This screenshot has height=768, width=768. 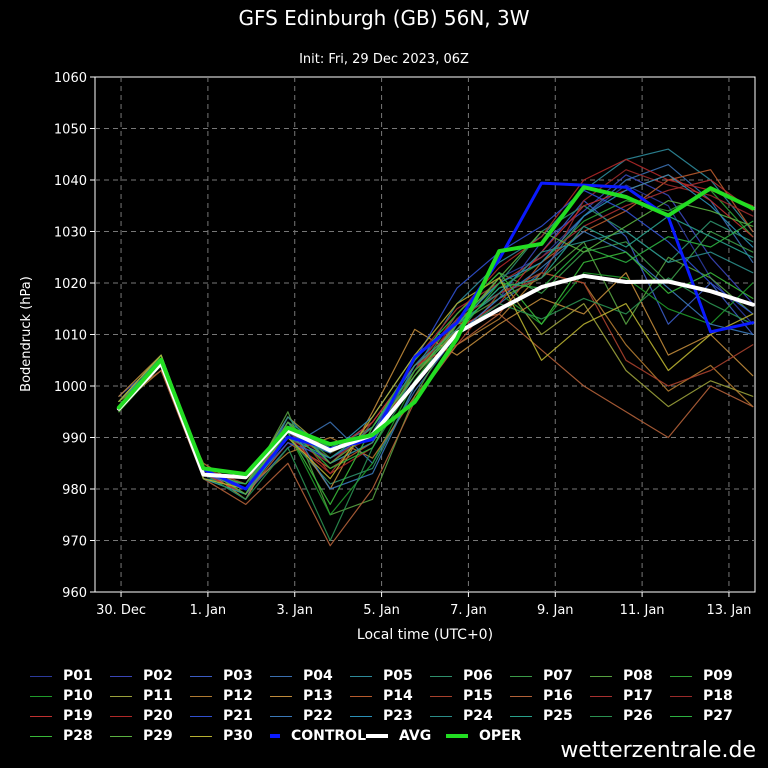 What do you see at coordinates (415, 736) in the screenshot?
I see `legend-label: AVG` at bounding box center [415, 736].